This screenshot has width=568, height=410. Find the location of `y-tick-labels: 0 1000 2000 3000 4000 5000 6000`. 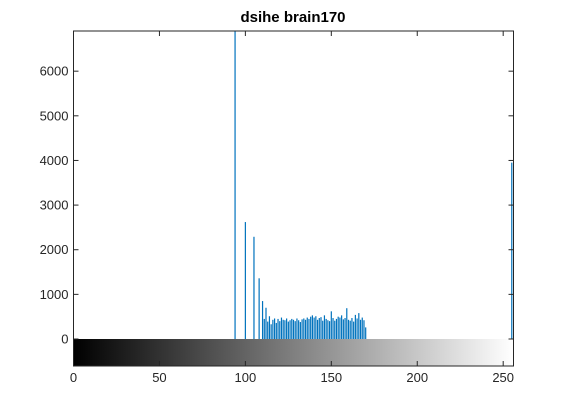

y-tick-labels: 0 1000 2000 3000 4000 5000 6000 is located at coordinates (54, 205).